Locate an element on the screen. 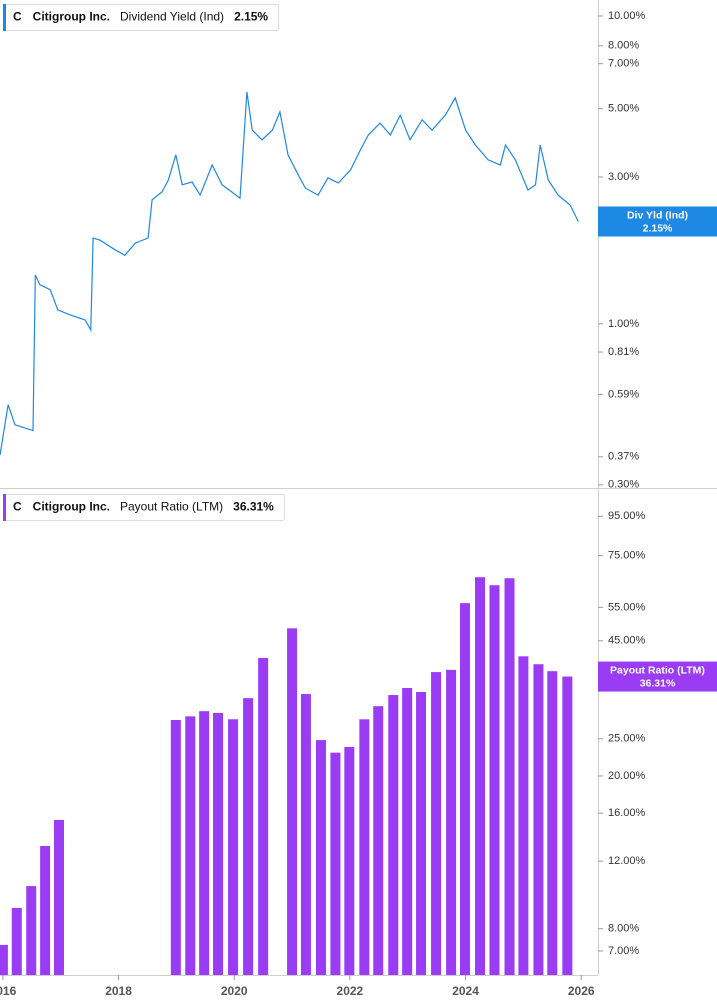 This screenshot has width=717, height=1005. legend-last-value: 36.31% is located at coordinates (253, 507).